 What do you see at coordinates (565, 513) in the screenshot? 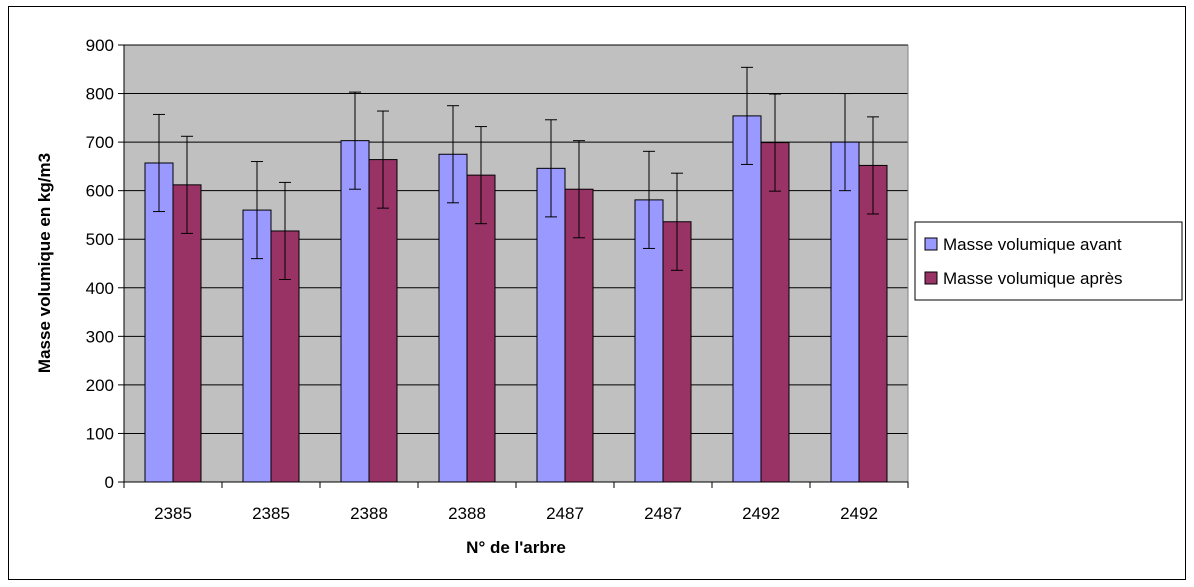
I see `x-tick-label-4: 2487` at bounding box center [565, 513].